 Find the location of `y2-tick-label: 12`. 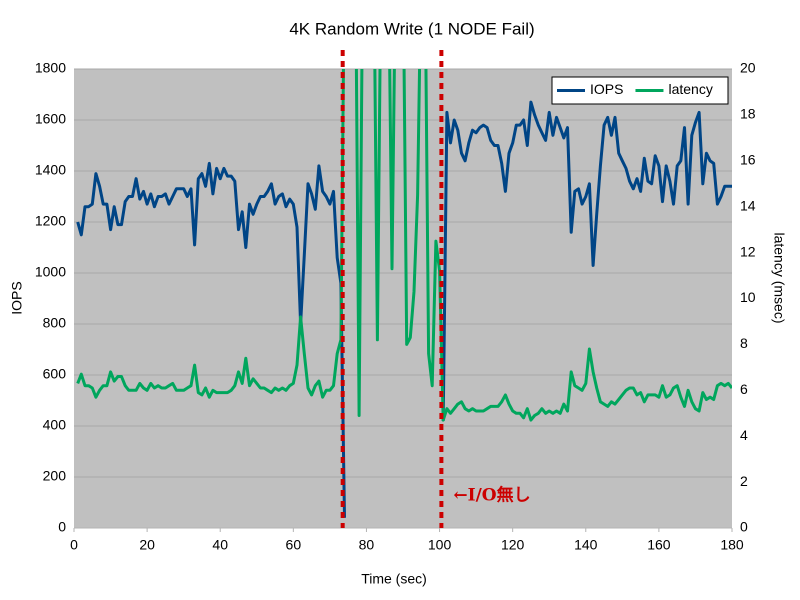

y2-tick-label: 12 is located at coordinates (748, 251).